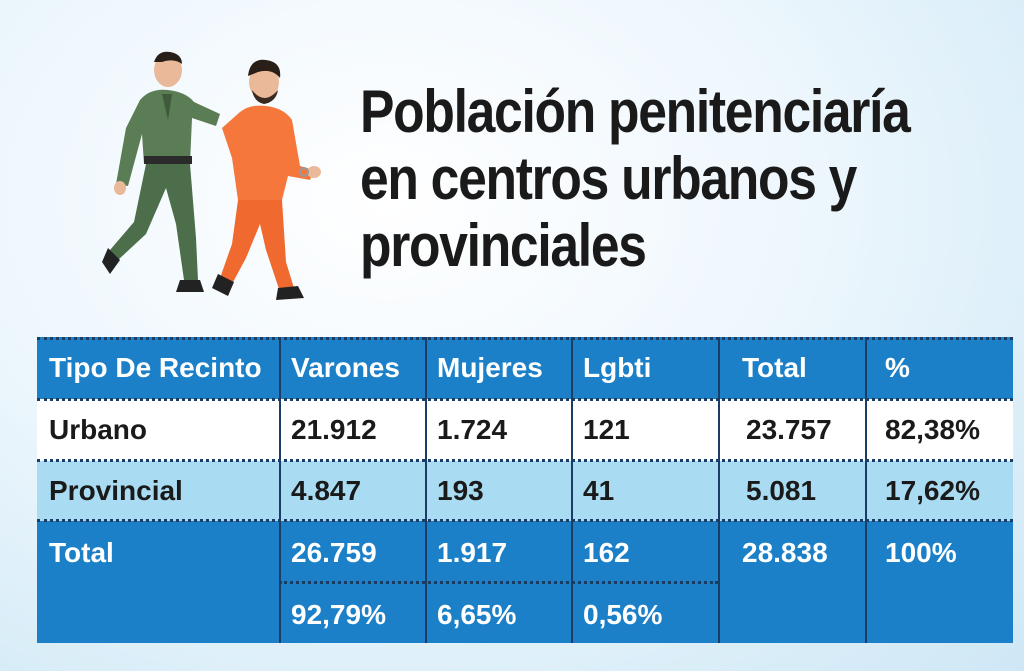 Image resolution: width=1024 pixels, height=671 pixels. I want to click on cell-lgbti: 121, so click(606, 429).